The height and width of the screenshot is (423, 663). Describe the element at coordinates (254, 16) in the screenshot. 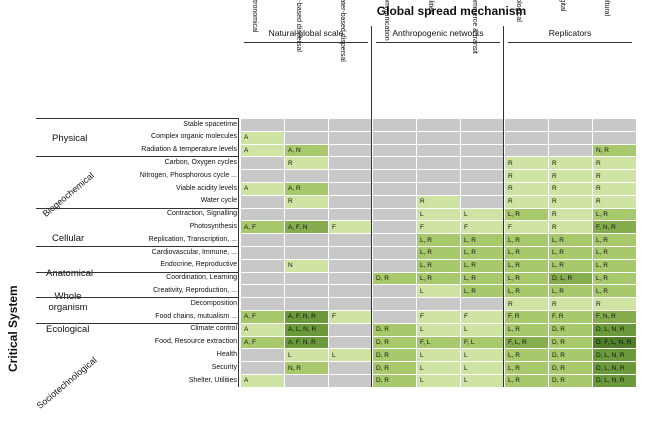

I see `column-header-label: Astronomical` at that location.